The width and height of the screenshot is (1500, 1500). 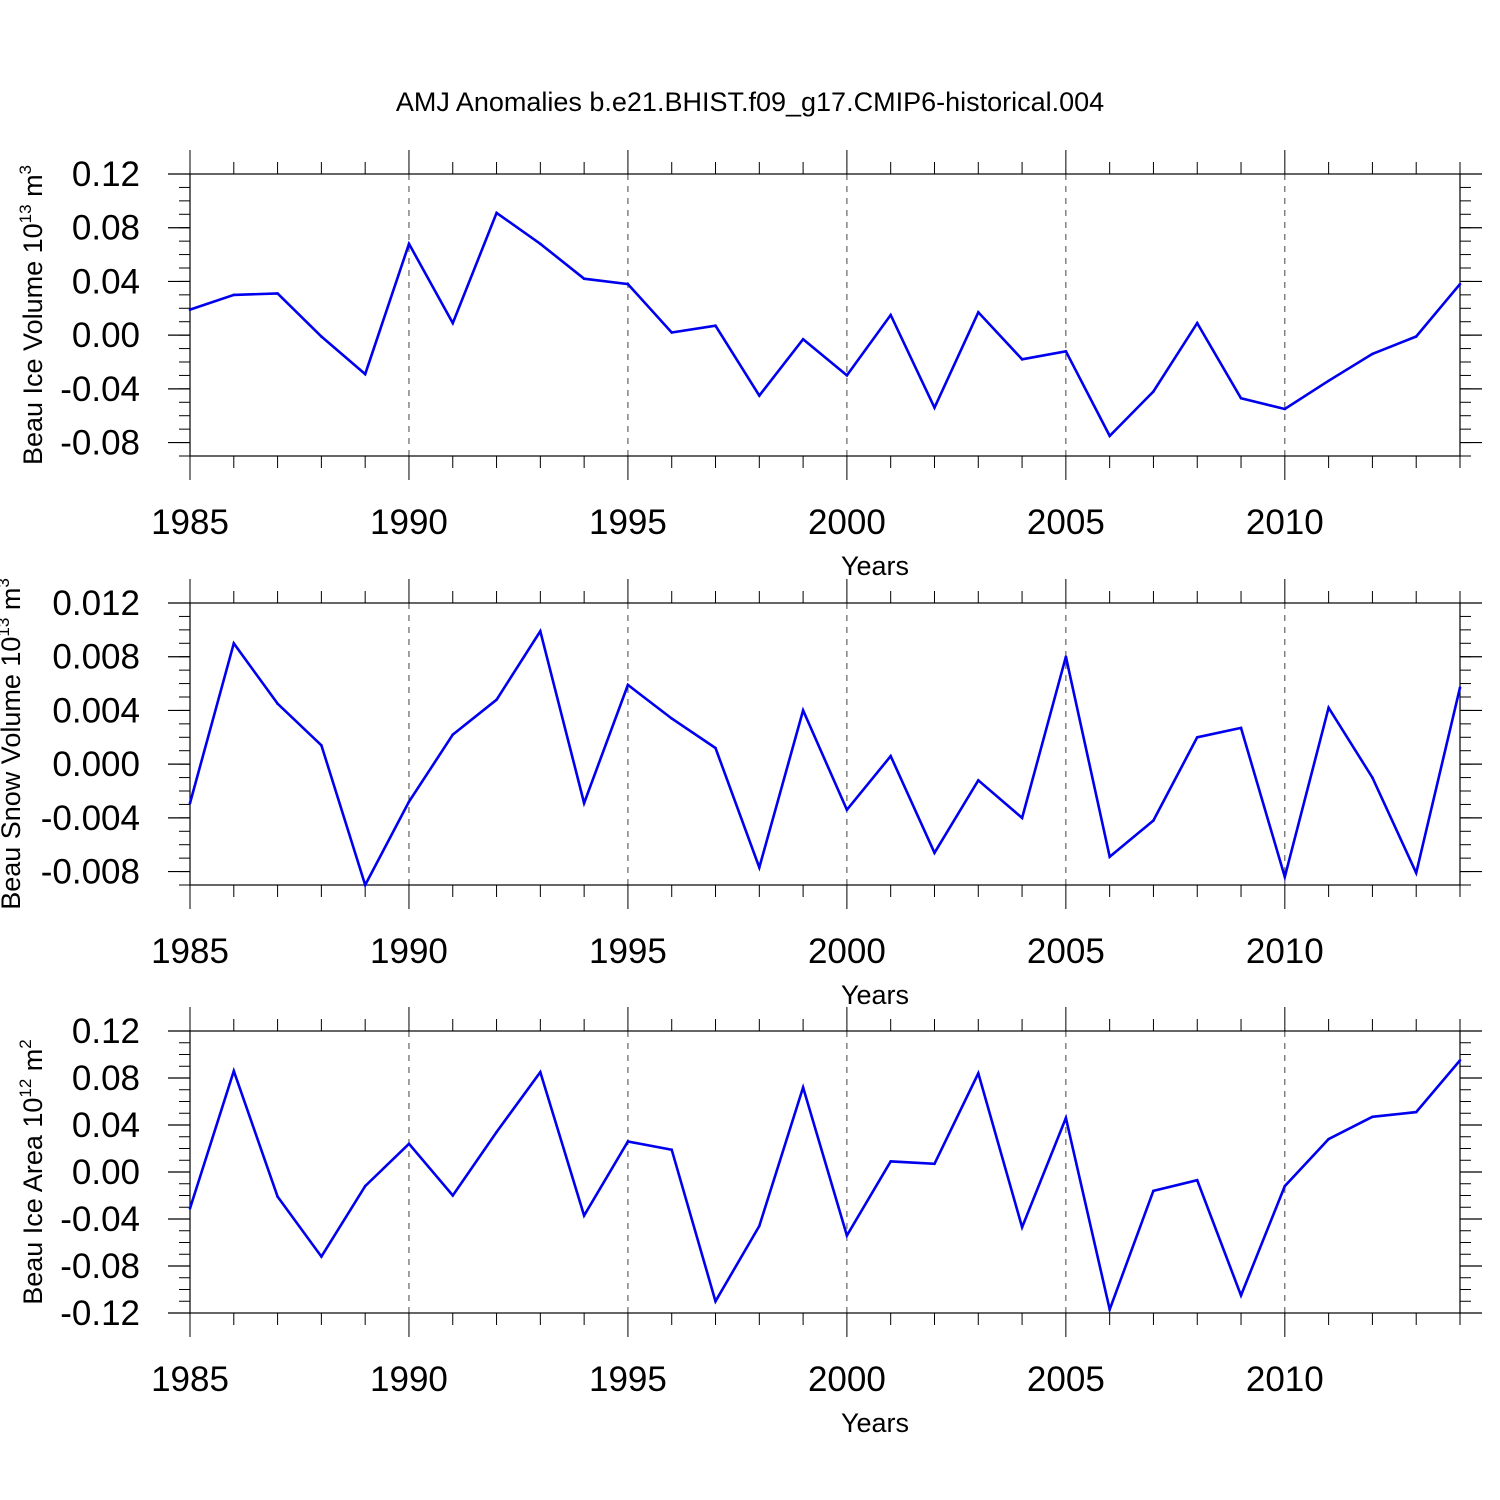 I want to click on x-axis-label: Years, so click(x=875, y=995).